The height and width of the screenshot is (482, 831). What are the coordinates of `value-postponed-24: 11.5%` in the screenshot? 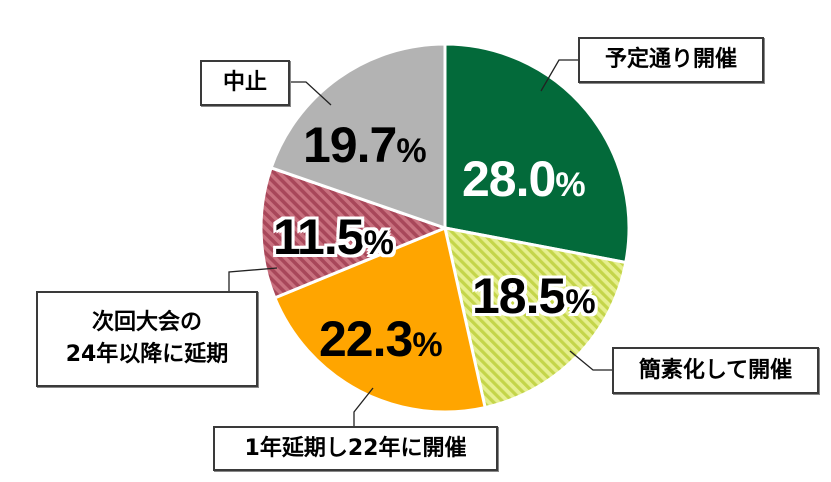 It's located at (333, 237).